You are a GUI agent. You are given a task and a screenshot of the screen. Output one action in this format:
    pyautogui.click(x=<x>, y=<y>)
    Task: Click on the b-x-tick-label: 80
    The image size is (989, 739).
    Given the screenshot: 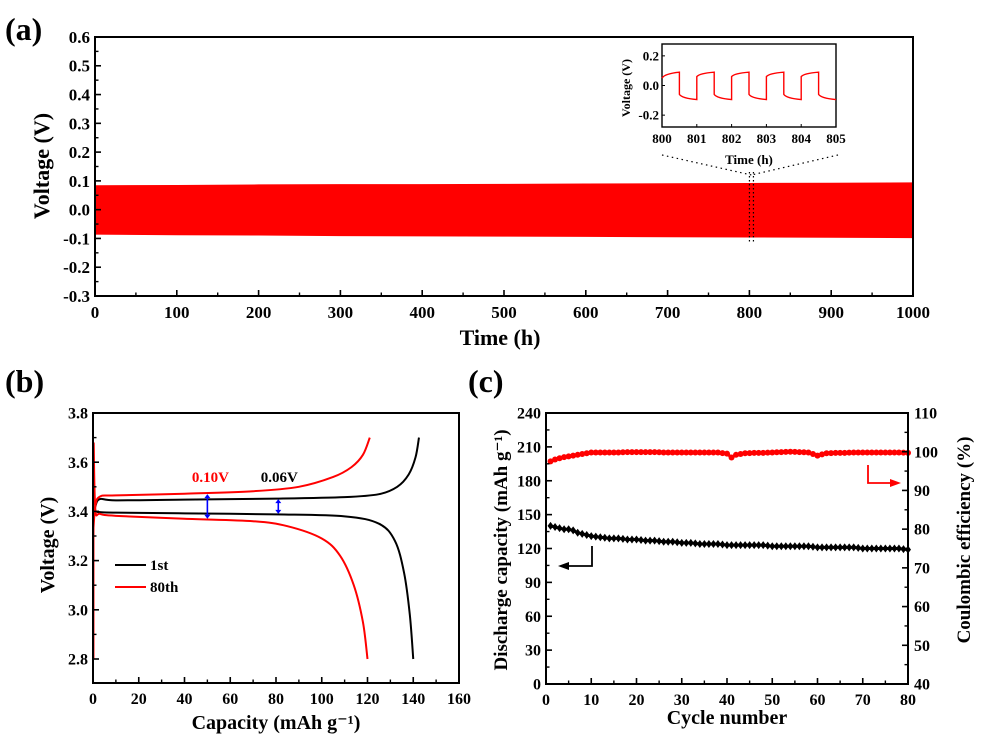 What is the action you would take?
    pyautogui.click(x=276, y=699)
    